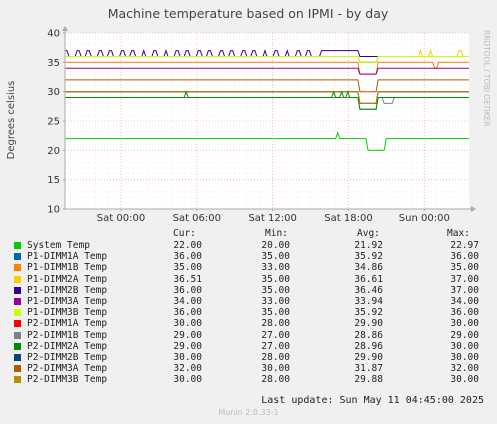 Image resolution: width=497 pixels, height=424 pixels. I want to click on legend-series-name: P2-DIMM2B Temp, so click(67, 357).